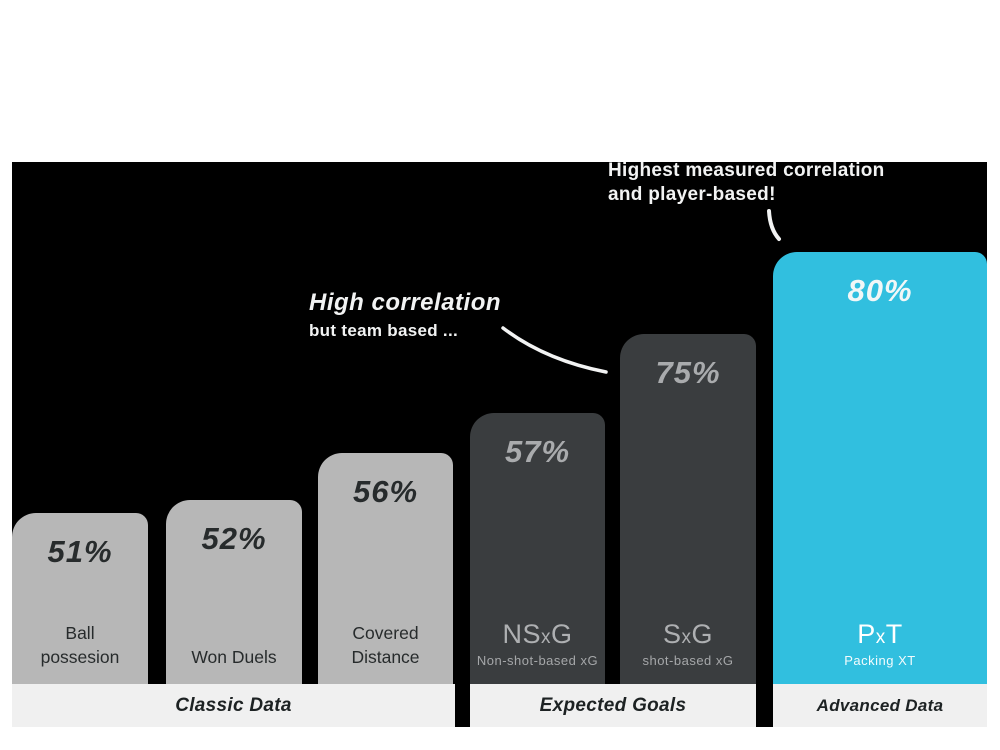 The width and height of the screenshot is (1000, 750). I want to click on group-label: Expected Goals, so click(613, 705).